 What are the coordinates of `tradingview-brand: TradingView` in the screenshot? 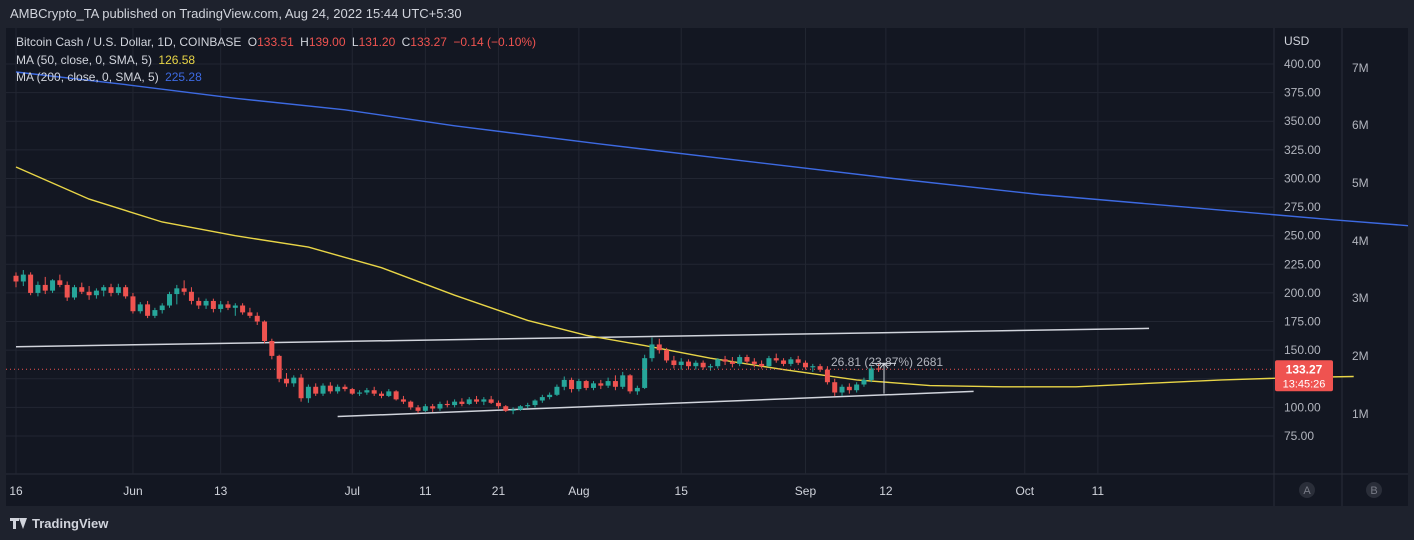 It's located at (70, 523).